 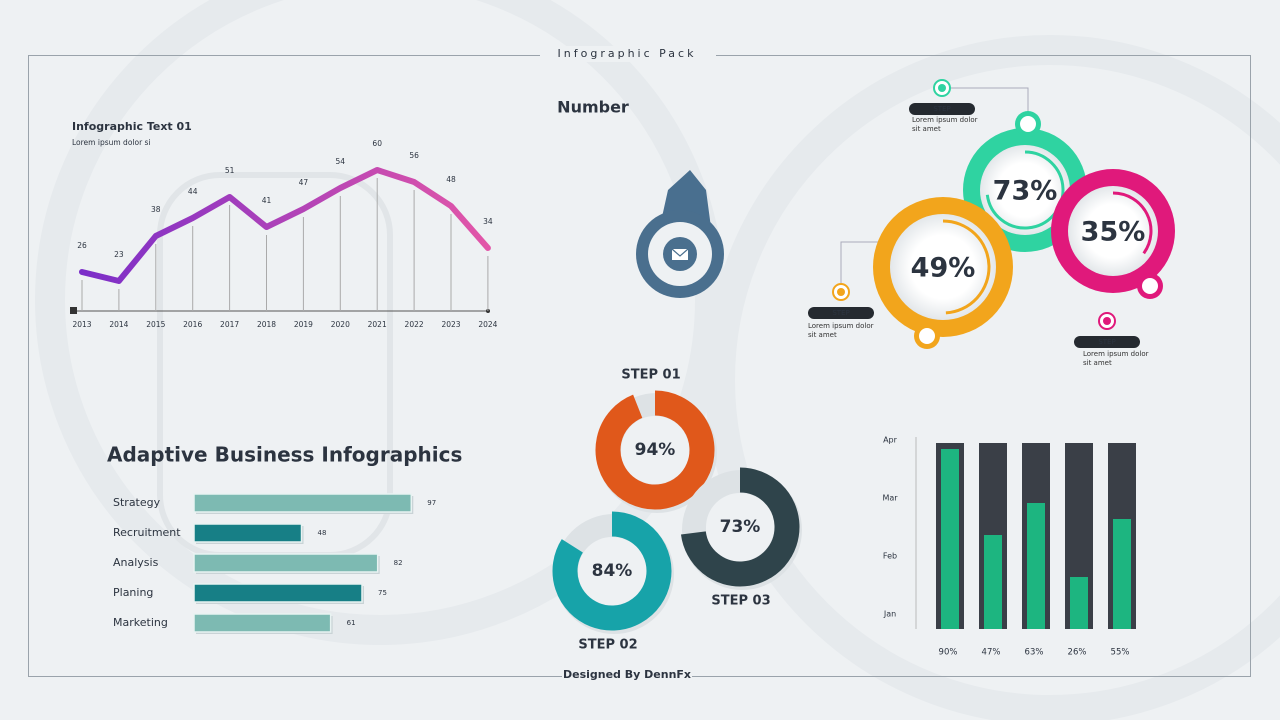 I want to click on value-label: 49%, so click(x=943, y=268).